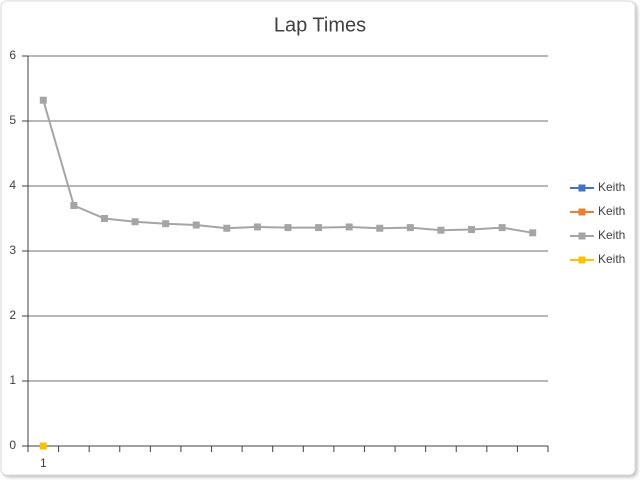  I want to click on chart-title: Lap Times, so click(320, 25).